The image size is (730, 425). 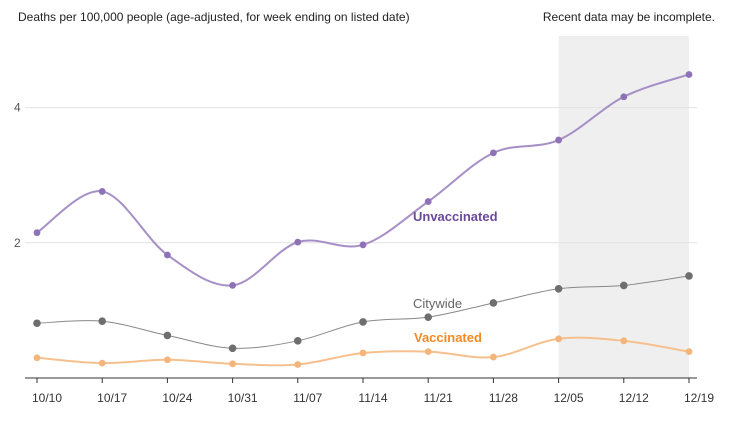 I want to click on x-tick-label: 10/17, so click(x=112, y=398).